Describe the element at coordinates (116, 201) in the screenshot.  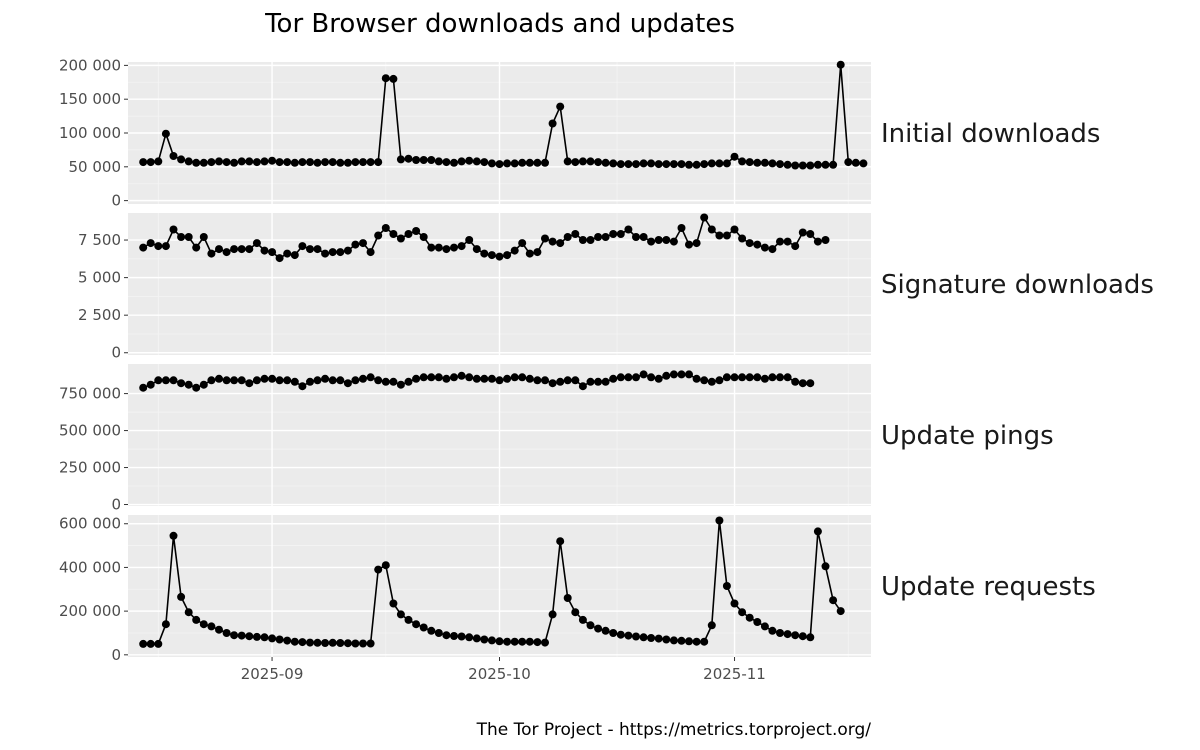
I see `y-tick-label: 0` at that location.